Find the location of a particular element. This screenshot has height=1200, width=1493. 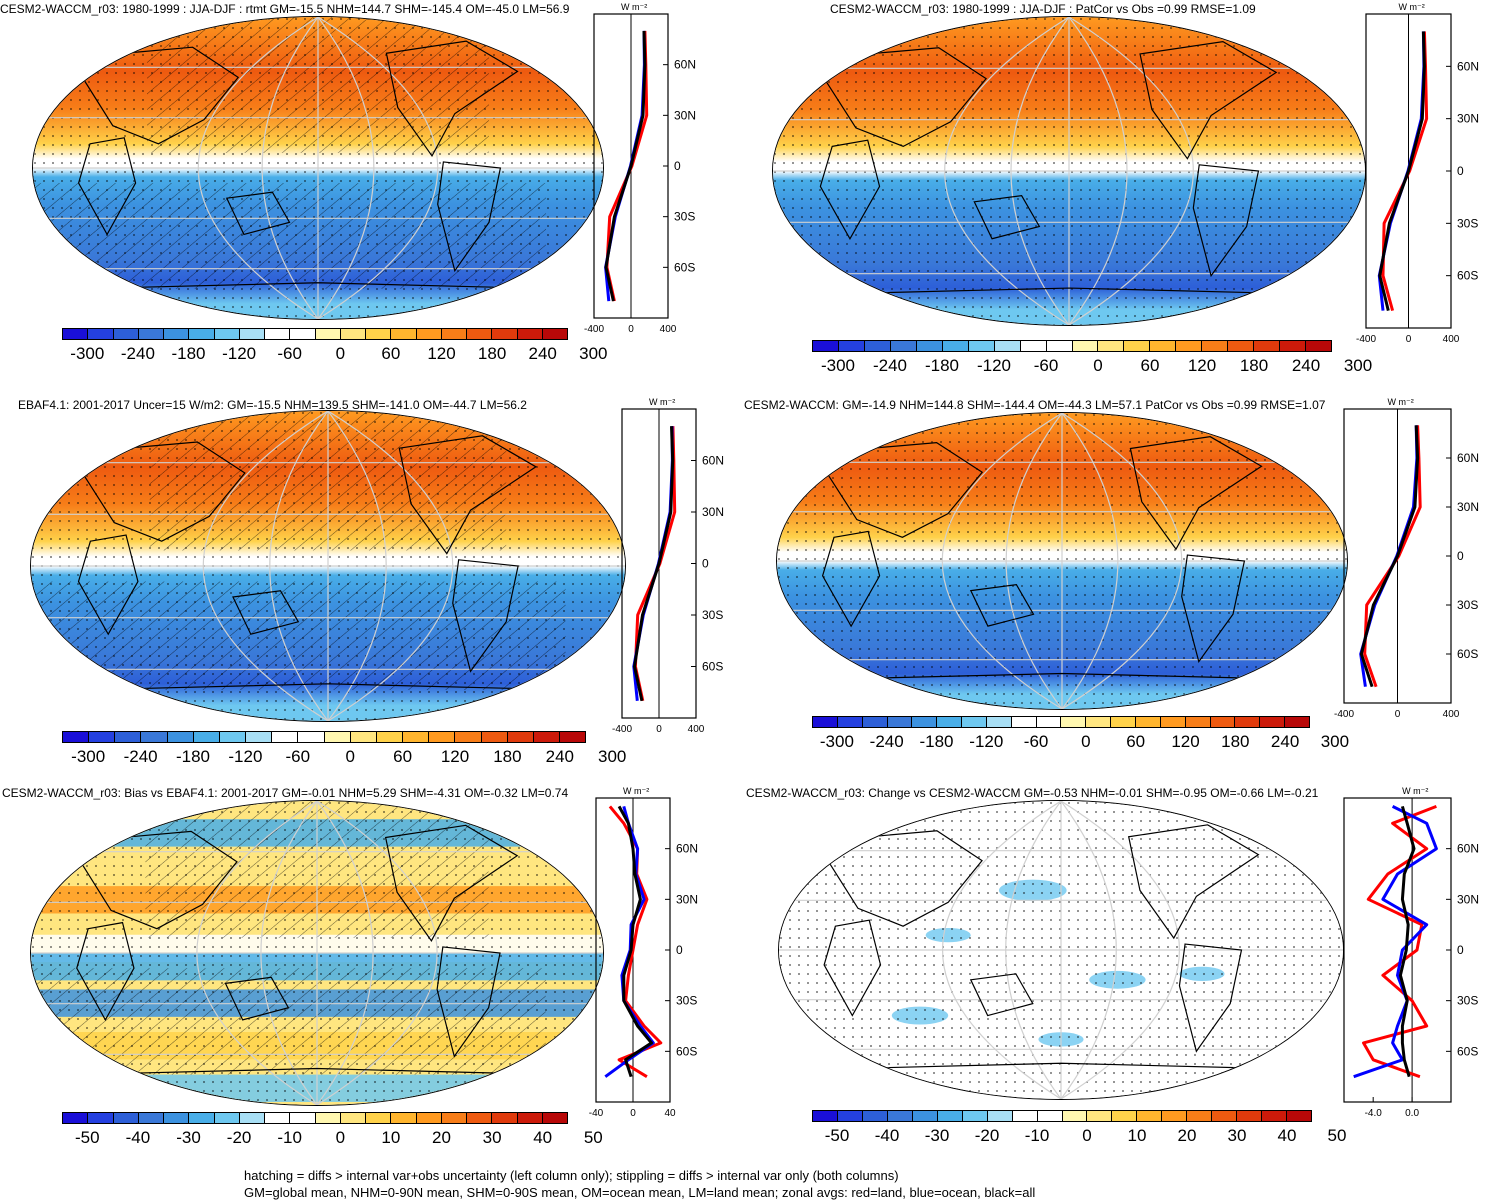

colorbar-tick-label: -40 is located at coordinates (138, 1137).